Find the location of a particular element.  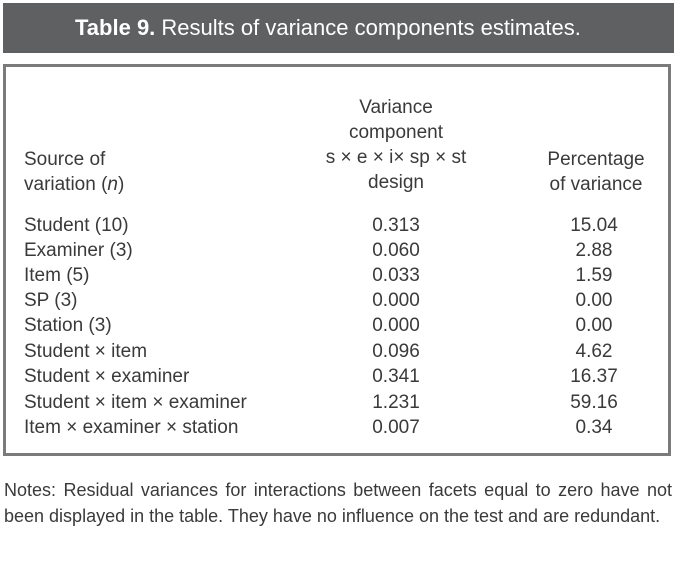

row-percentage: 0.34 is located at coordinates (594, 427).